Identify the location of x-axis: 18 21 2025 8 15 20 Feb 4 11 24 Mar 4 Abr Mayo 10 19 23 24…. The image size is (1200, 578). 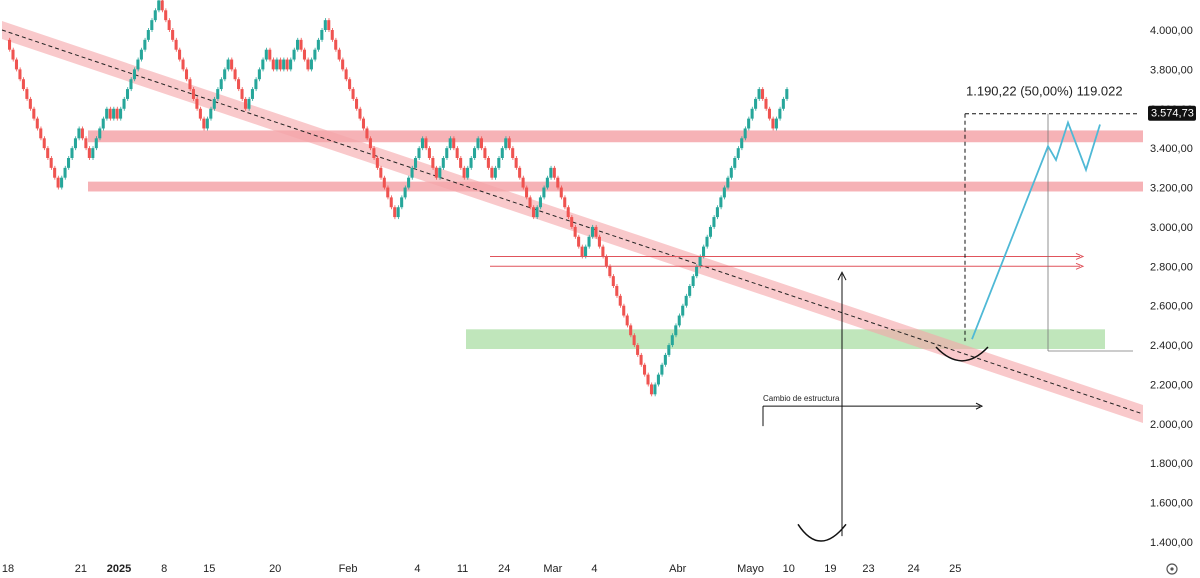
(590, 569).